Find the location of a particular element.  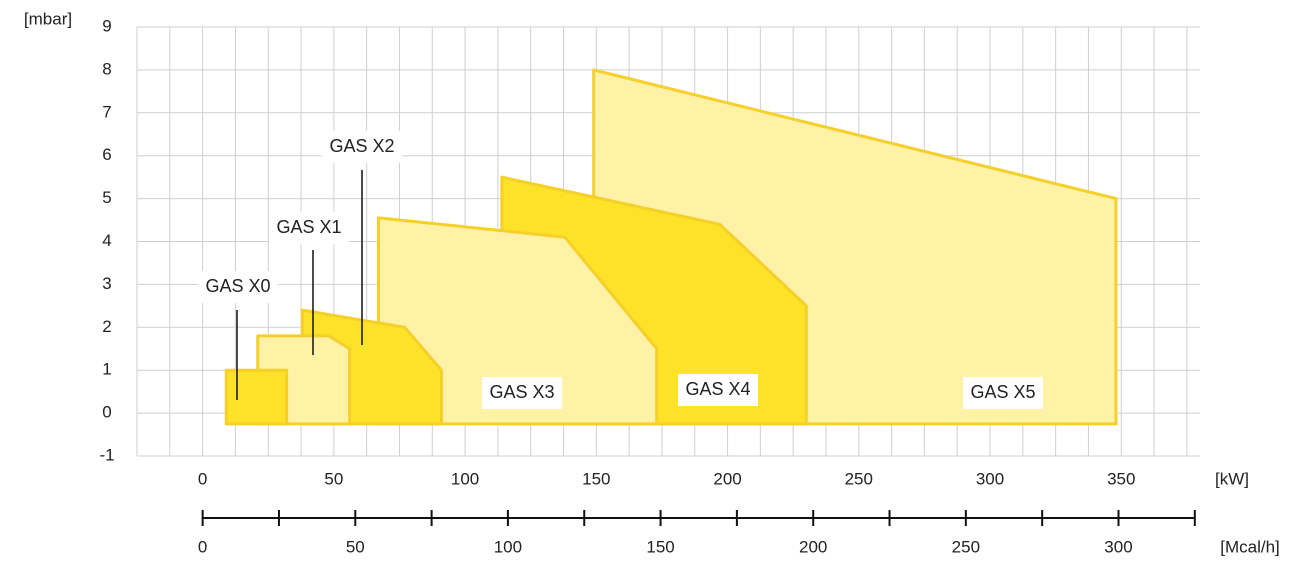

x-tick-label: 150 is located at coordinates (596, 478).